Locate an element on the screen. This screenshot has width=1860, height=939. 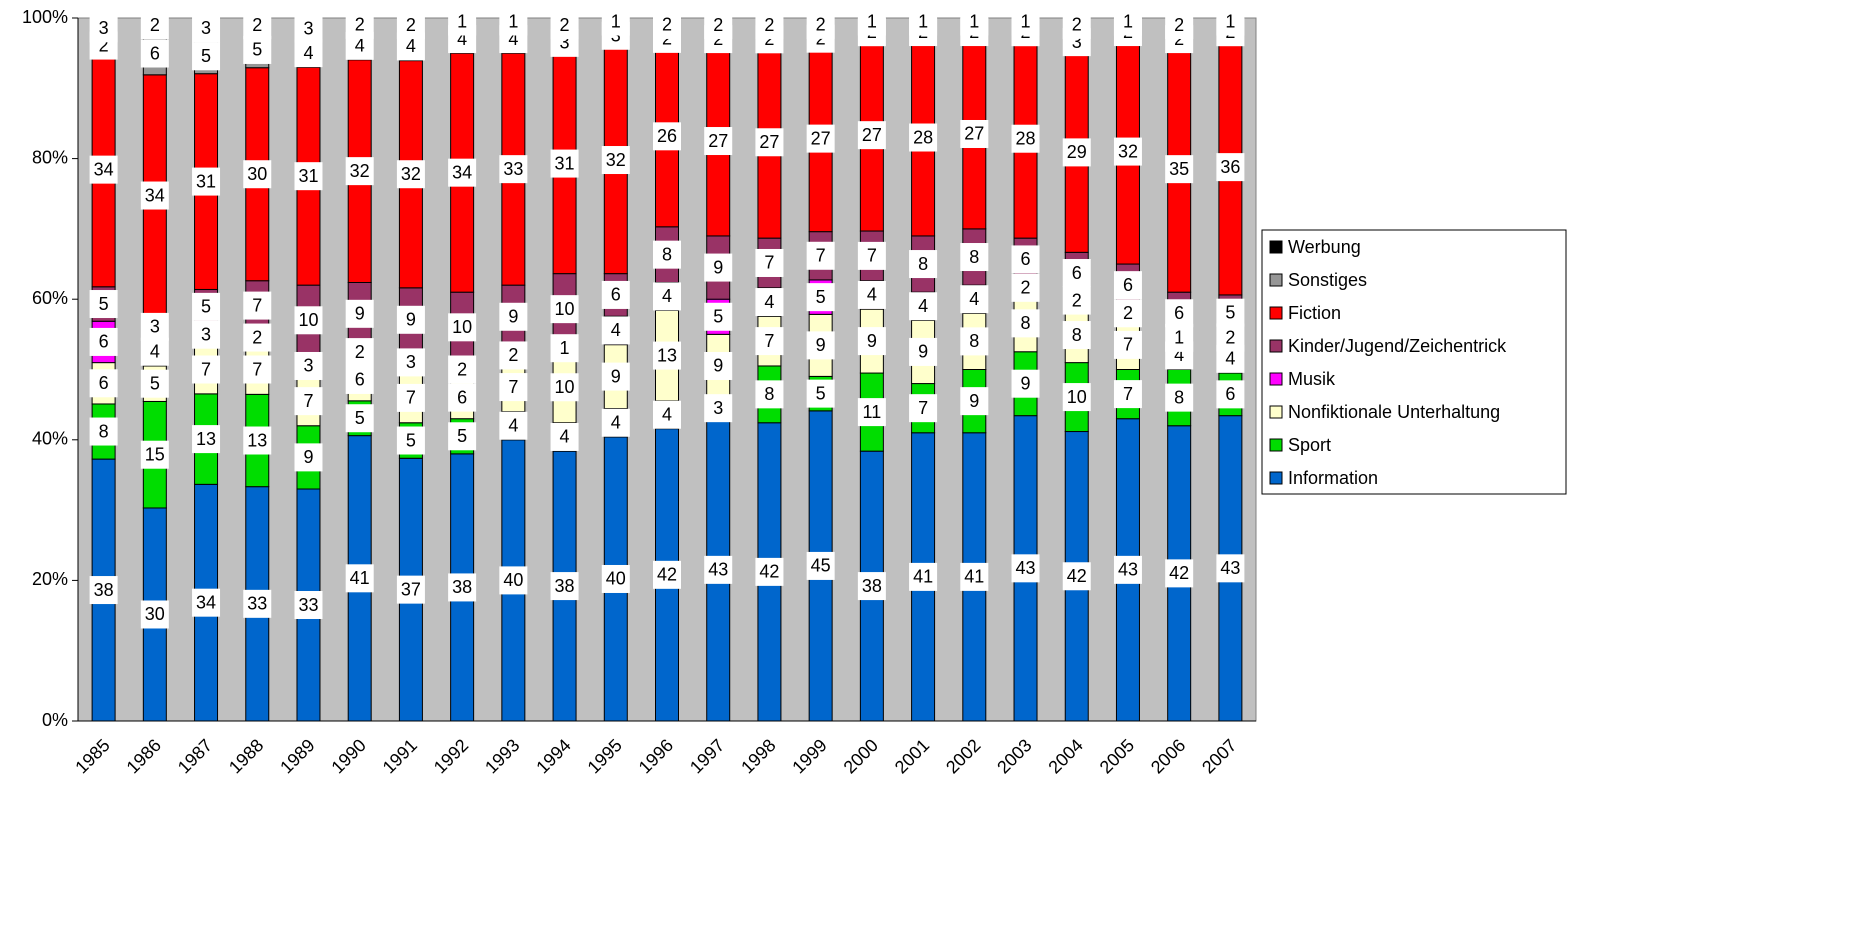
data-label: 33 is located at coordinates (513, 169).